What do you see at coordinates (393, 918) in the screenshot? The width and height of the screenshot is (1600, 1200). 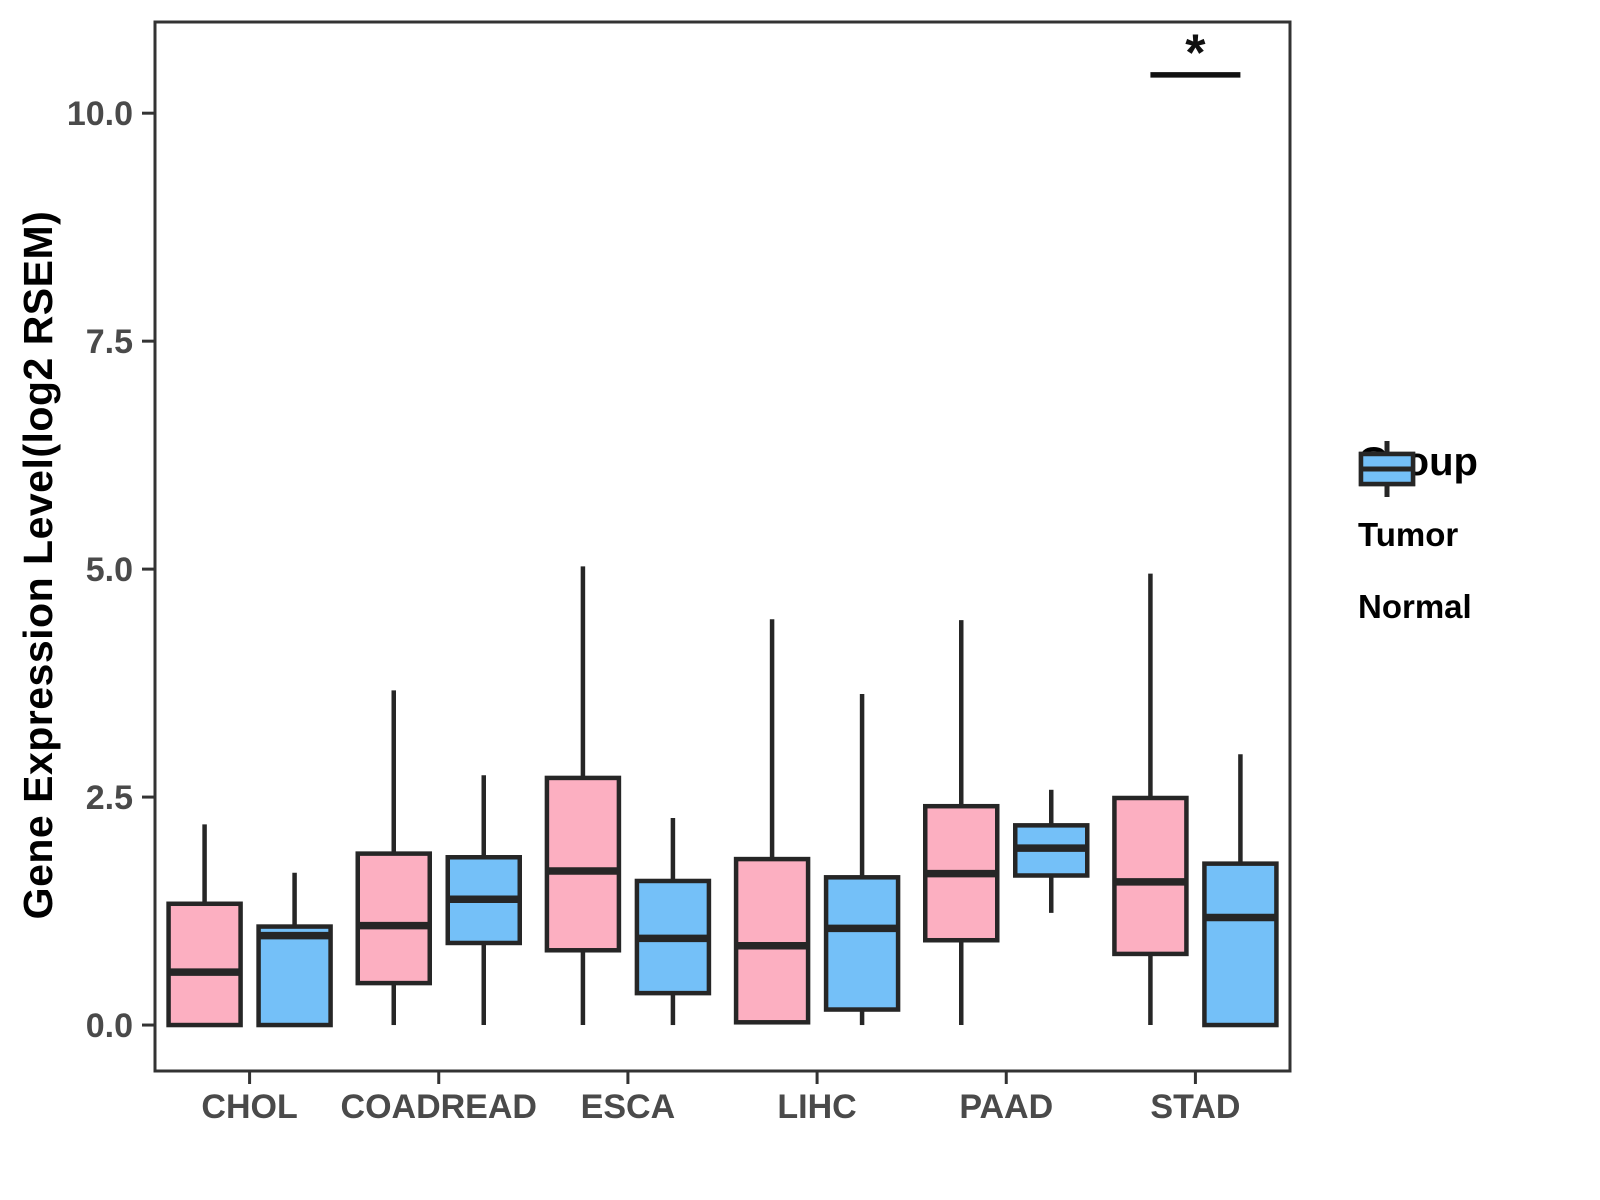 I see `box-tumor-coadread` at bounding box center [393, 918].